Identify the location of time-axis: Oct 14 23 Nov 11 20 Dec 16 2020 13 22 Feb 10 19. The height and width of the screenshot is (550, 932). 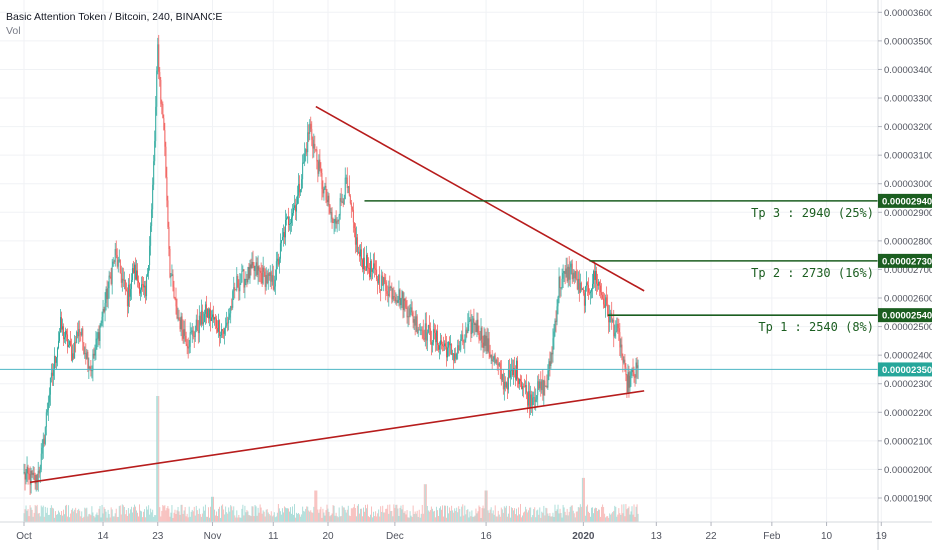
(466, 531).